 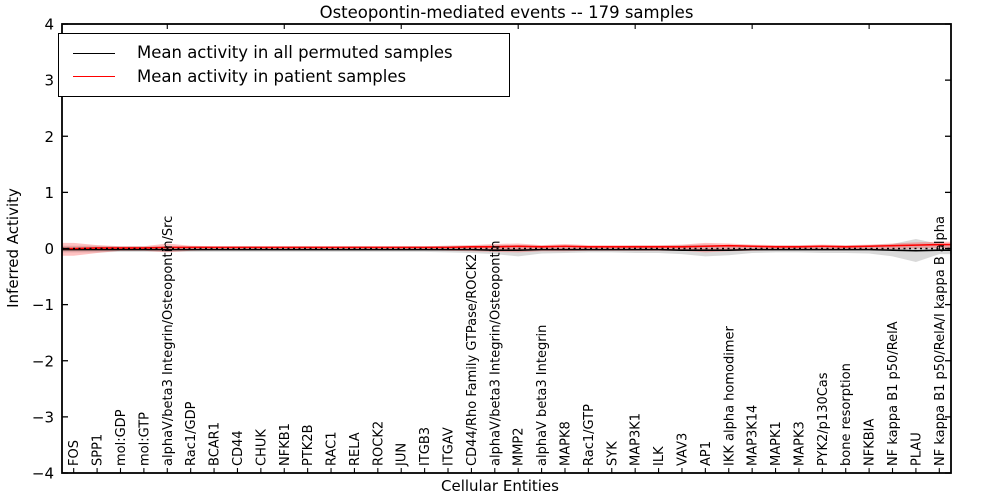 I want to click on x-tick-label: mol:GTP, so click(x=144, y=439).